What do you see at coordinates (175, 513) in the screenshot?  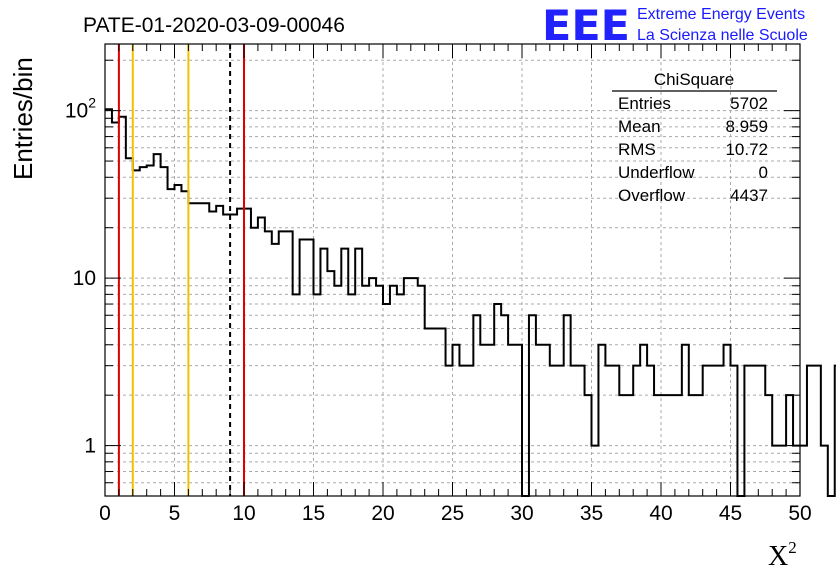 I see `x-tick-label: 5` at bounding box center [175, 513].